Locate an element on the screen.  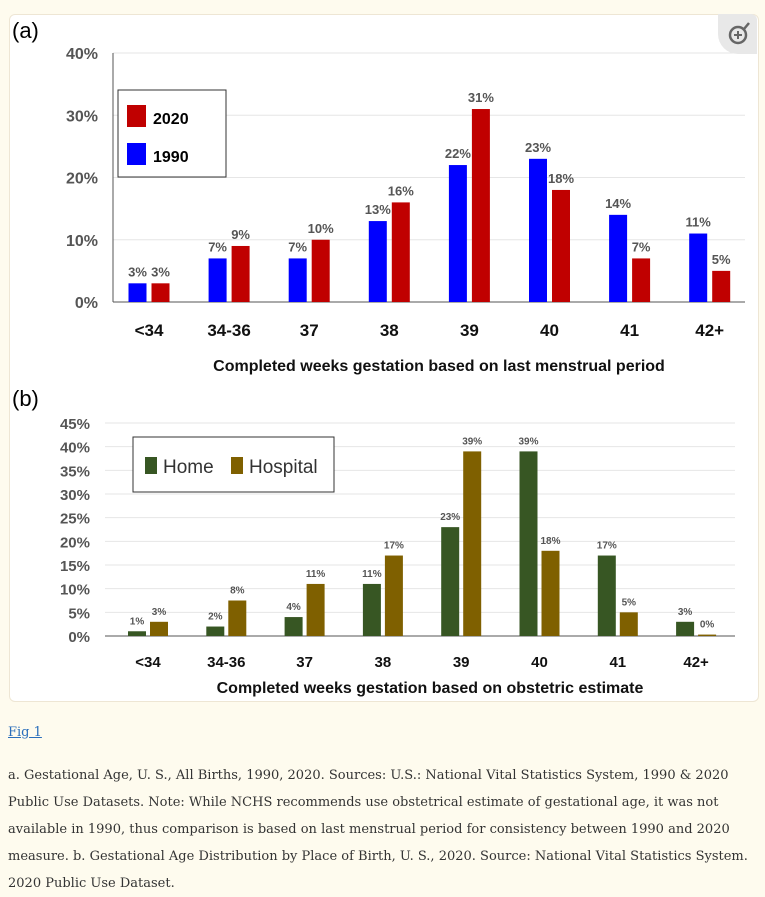
data-label: 14% is located at coordinates (618, 203).